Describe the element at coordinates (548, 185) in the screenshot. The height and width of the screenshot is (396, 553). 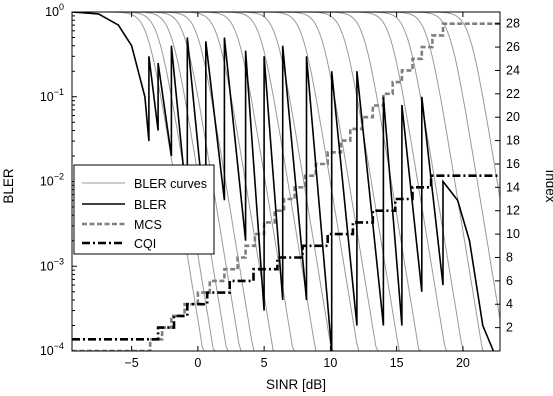
I see `y2-axis-label: Index` at that location.